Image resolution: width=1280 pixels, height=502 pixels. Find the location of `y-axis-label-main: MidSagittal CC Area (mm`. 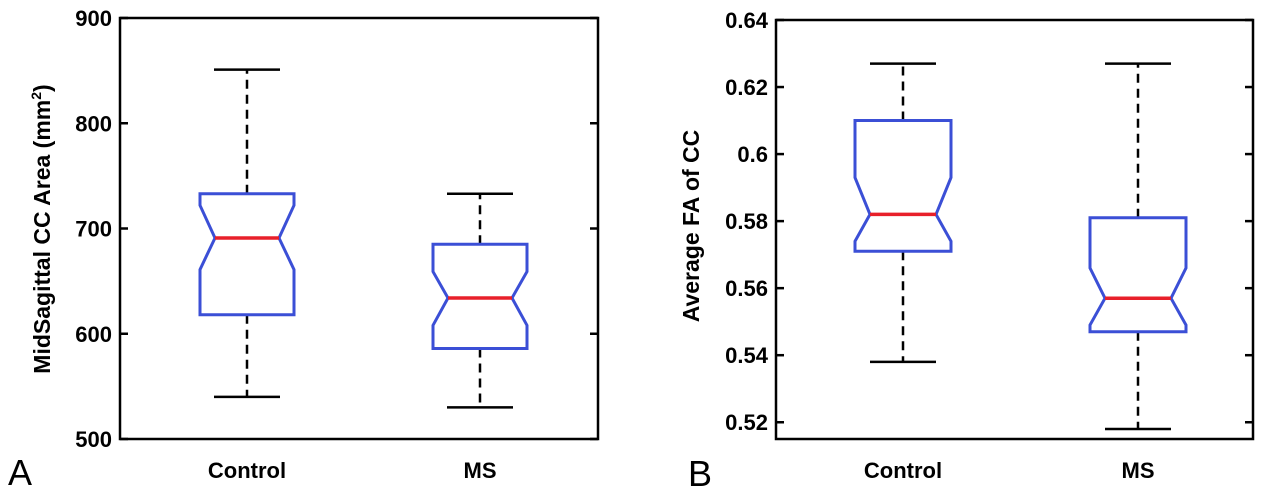

y-axis-label-main: MidSagittal CC Area (mm is located at coordinates (42, 237).